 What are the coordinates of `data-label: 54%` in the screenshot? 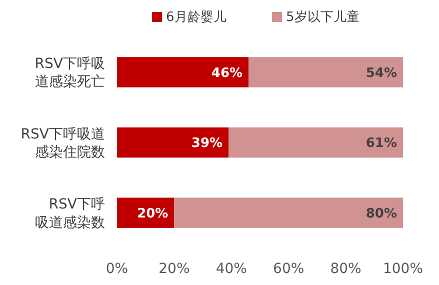 It's located at (381, 73).